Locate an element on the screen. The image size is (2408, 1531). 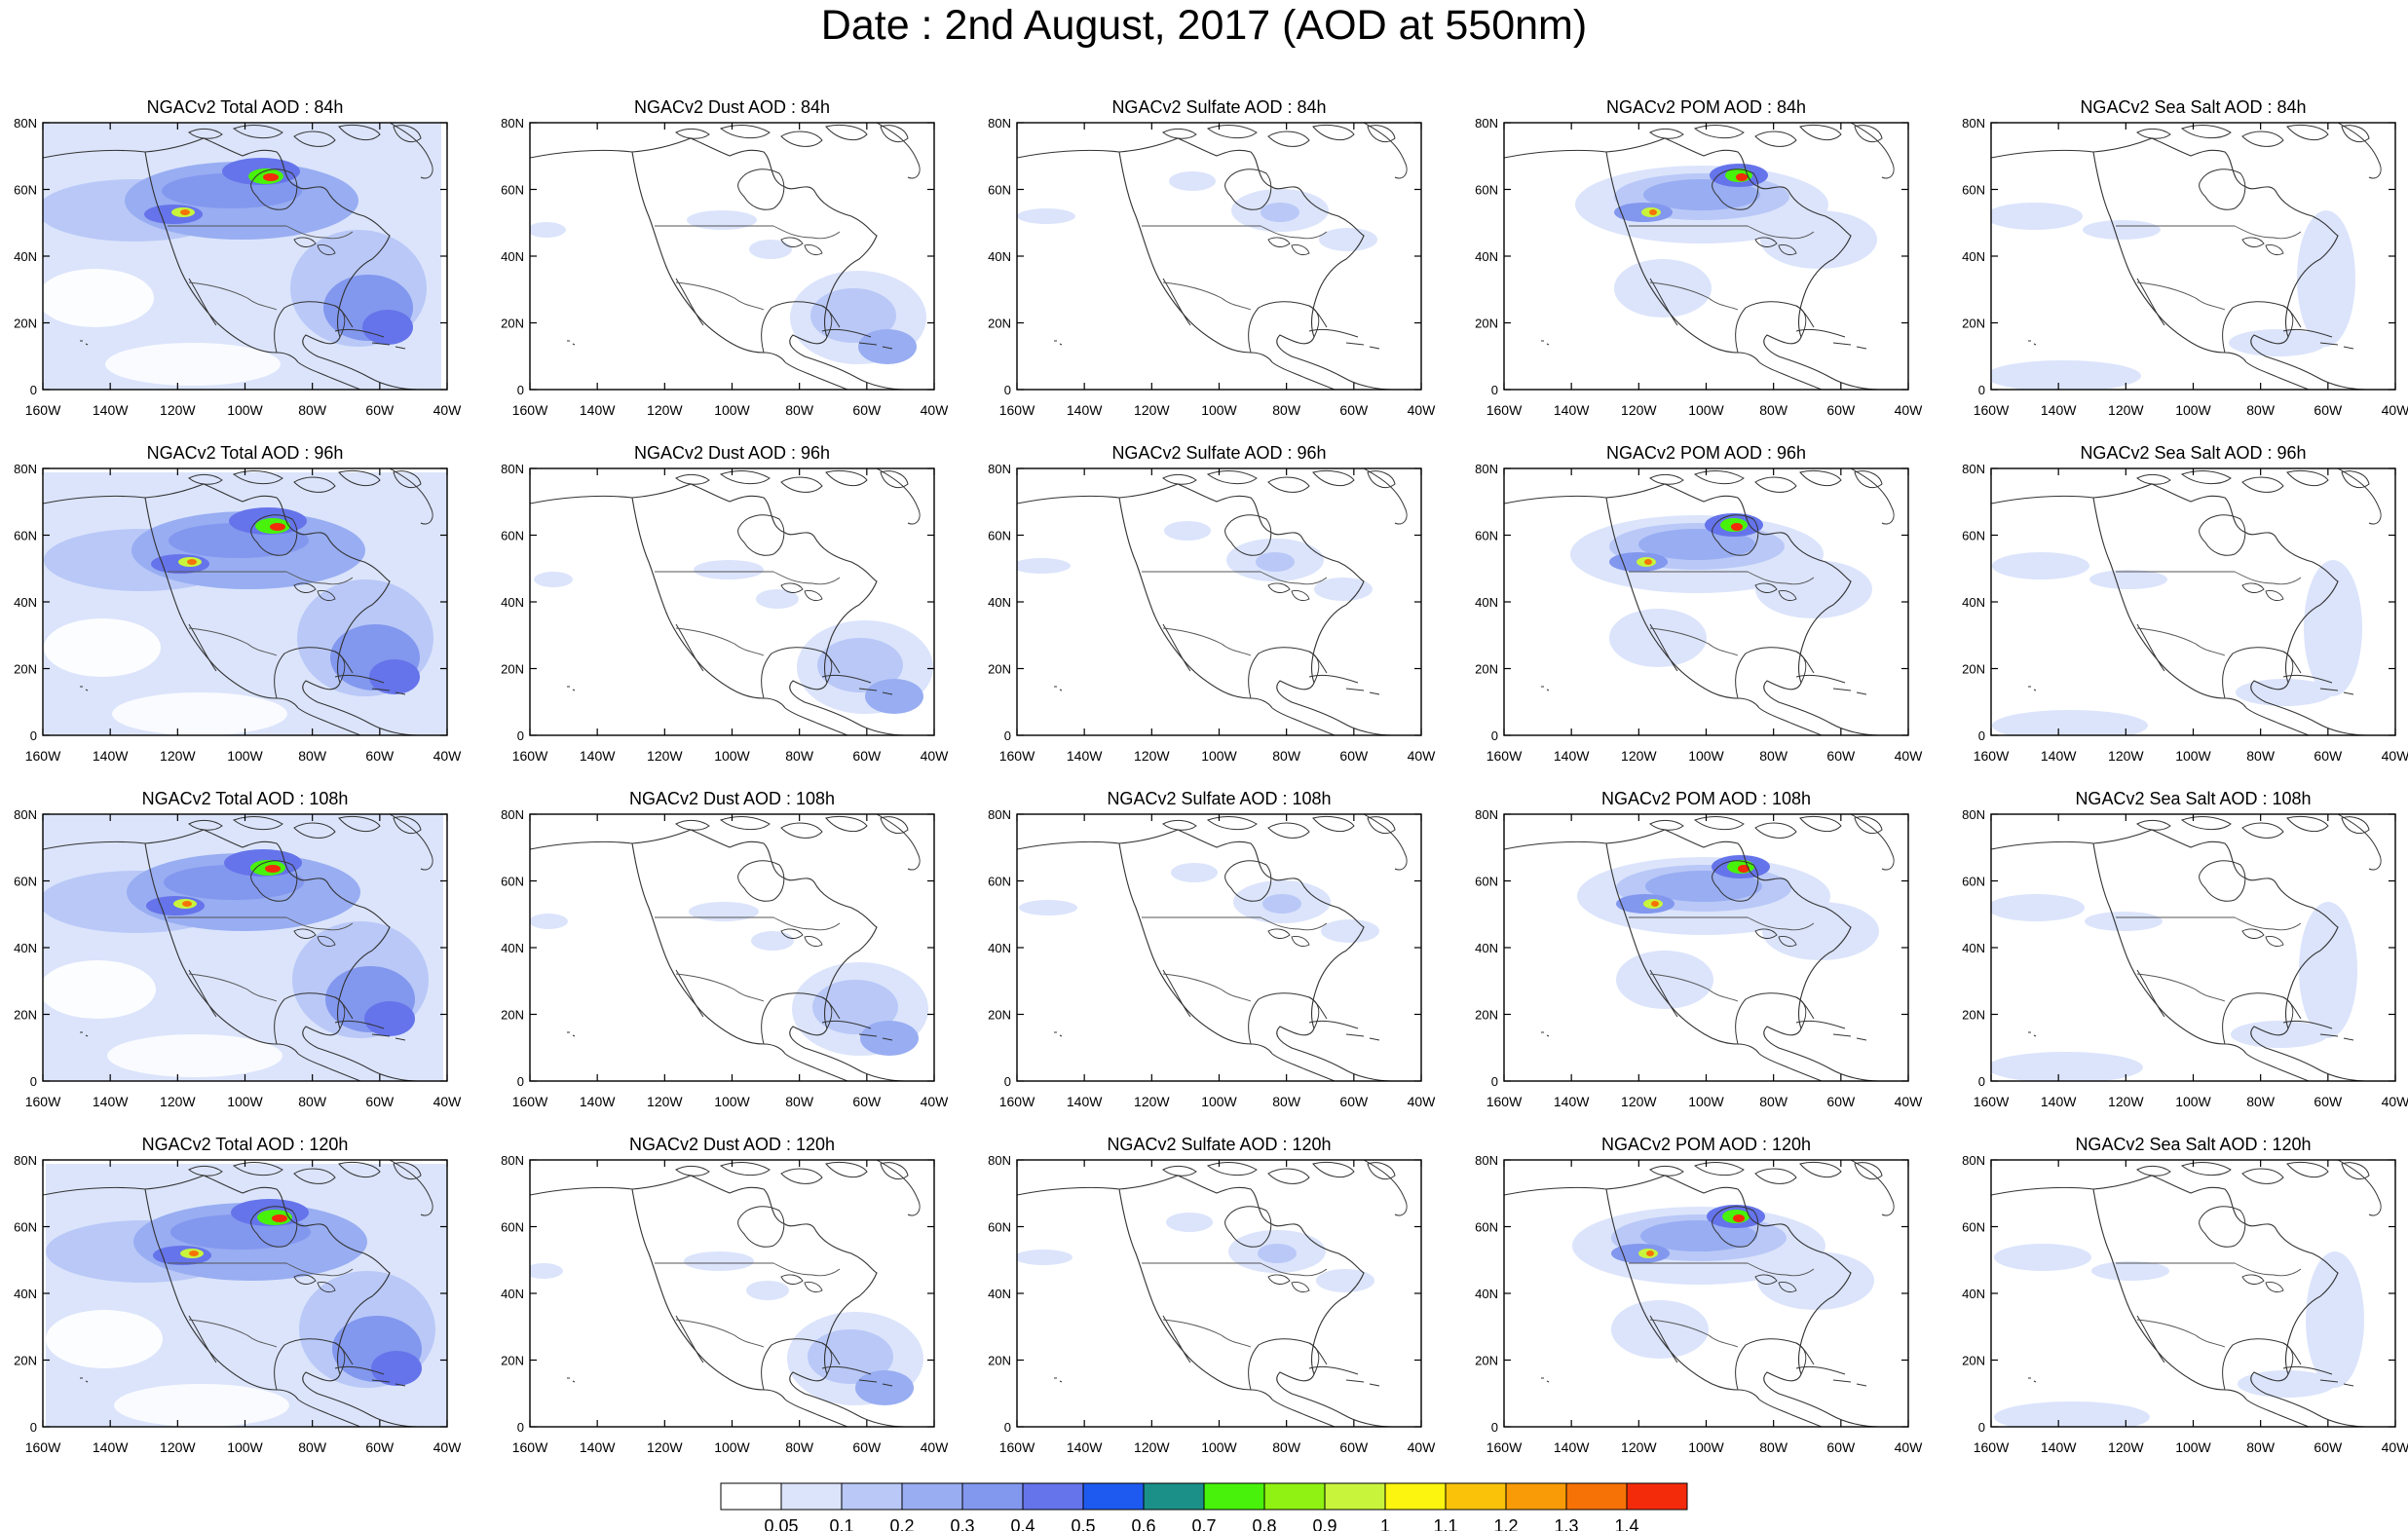
colorbar-label: 0.9 is located at coordinates (1324, 1523).